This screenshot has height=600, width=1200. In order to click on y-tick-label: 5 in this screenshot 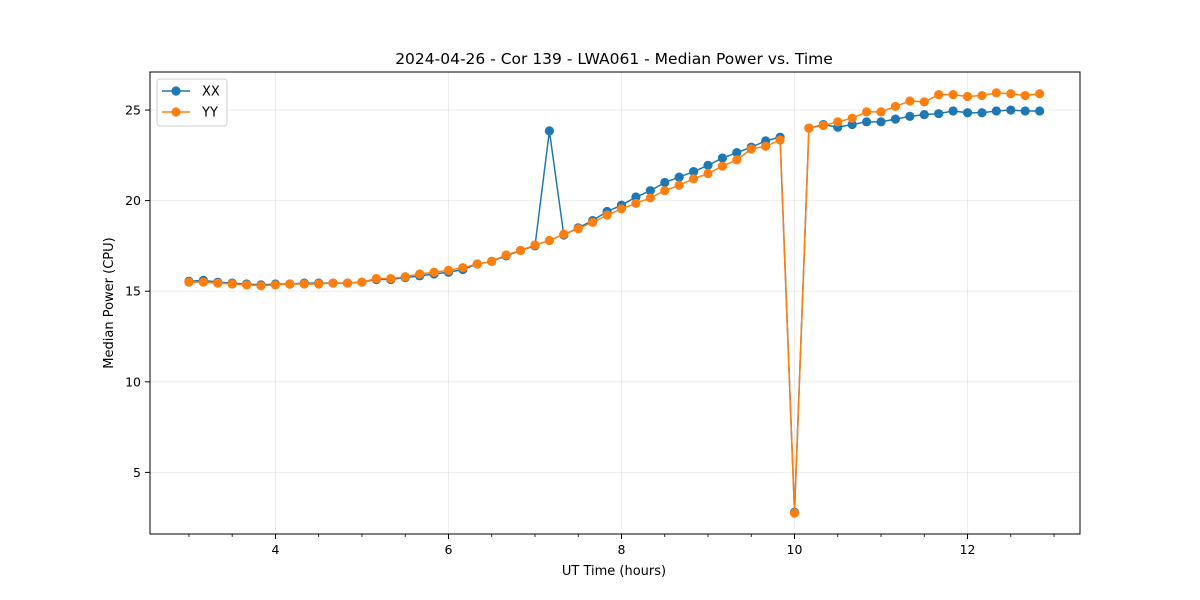, I will do `click(137, 472)`.